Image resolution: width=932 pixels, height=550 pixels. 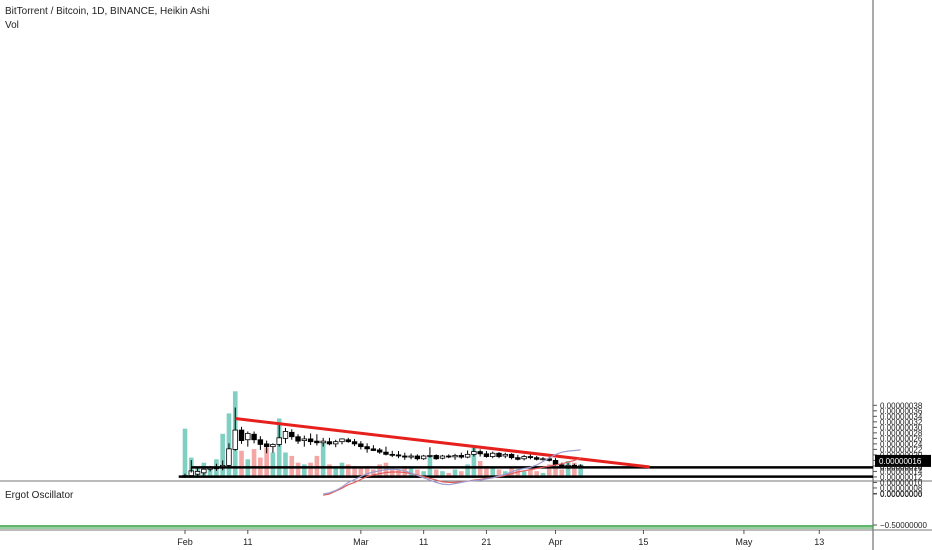 I want to click on price-tick-label: 0.00000032, so click(x=901, y=422).